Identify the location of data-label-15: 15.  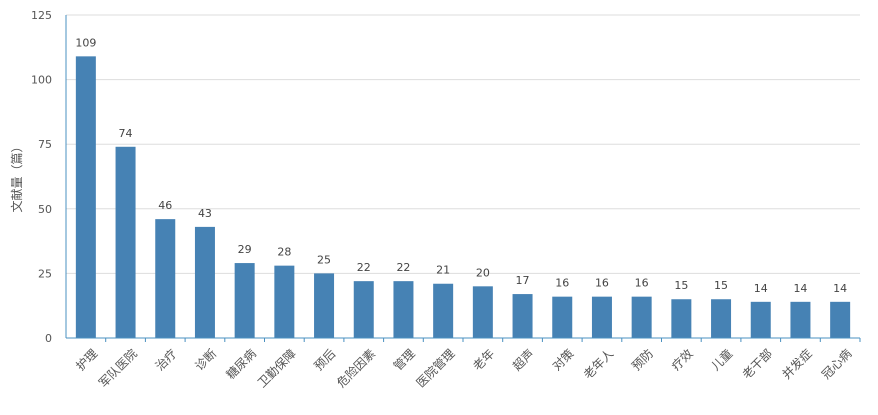
(681, 285).